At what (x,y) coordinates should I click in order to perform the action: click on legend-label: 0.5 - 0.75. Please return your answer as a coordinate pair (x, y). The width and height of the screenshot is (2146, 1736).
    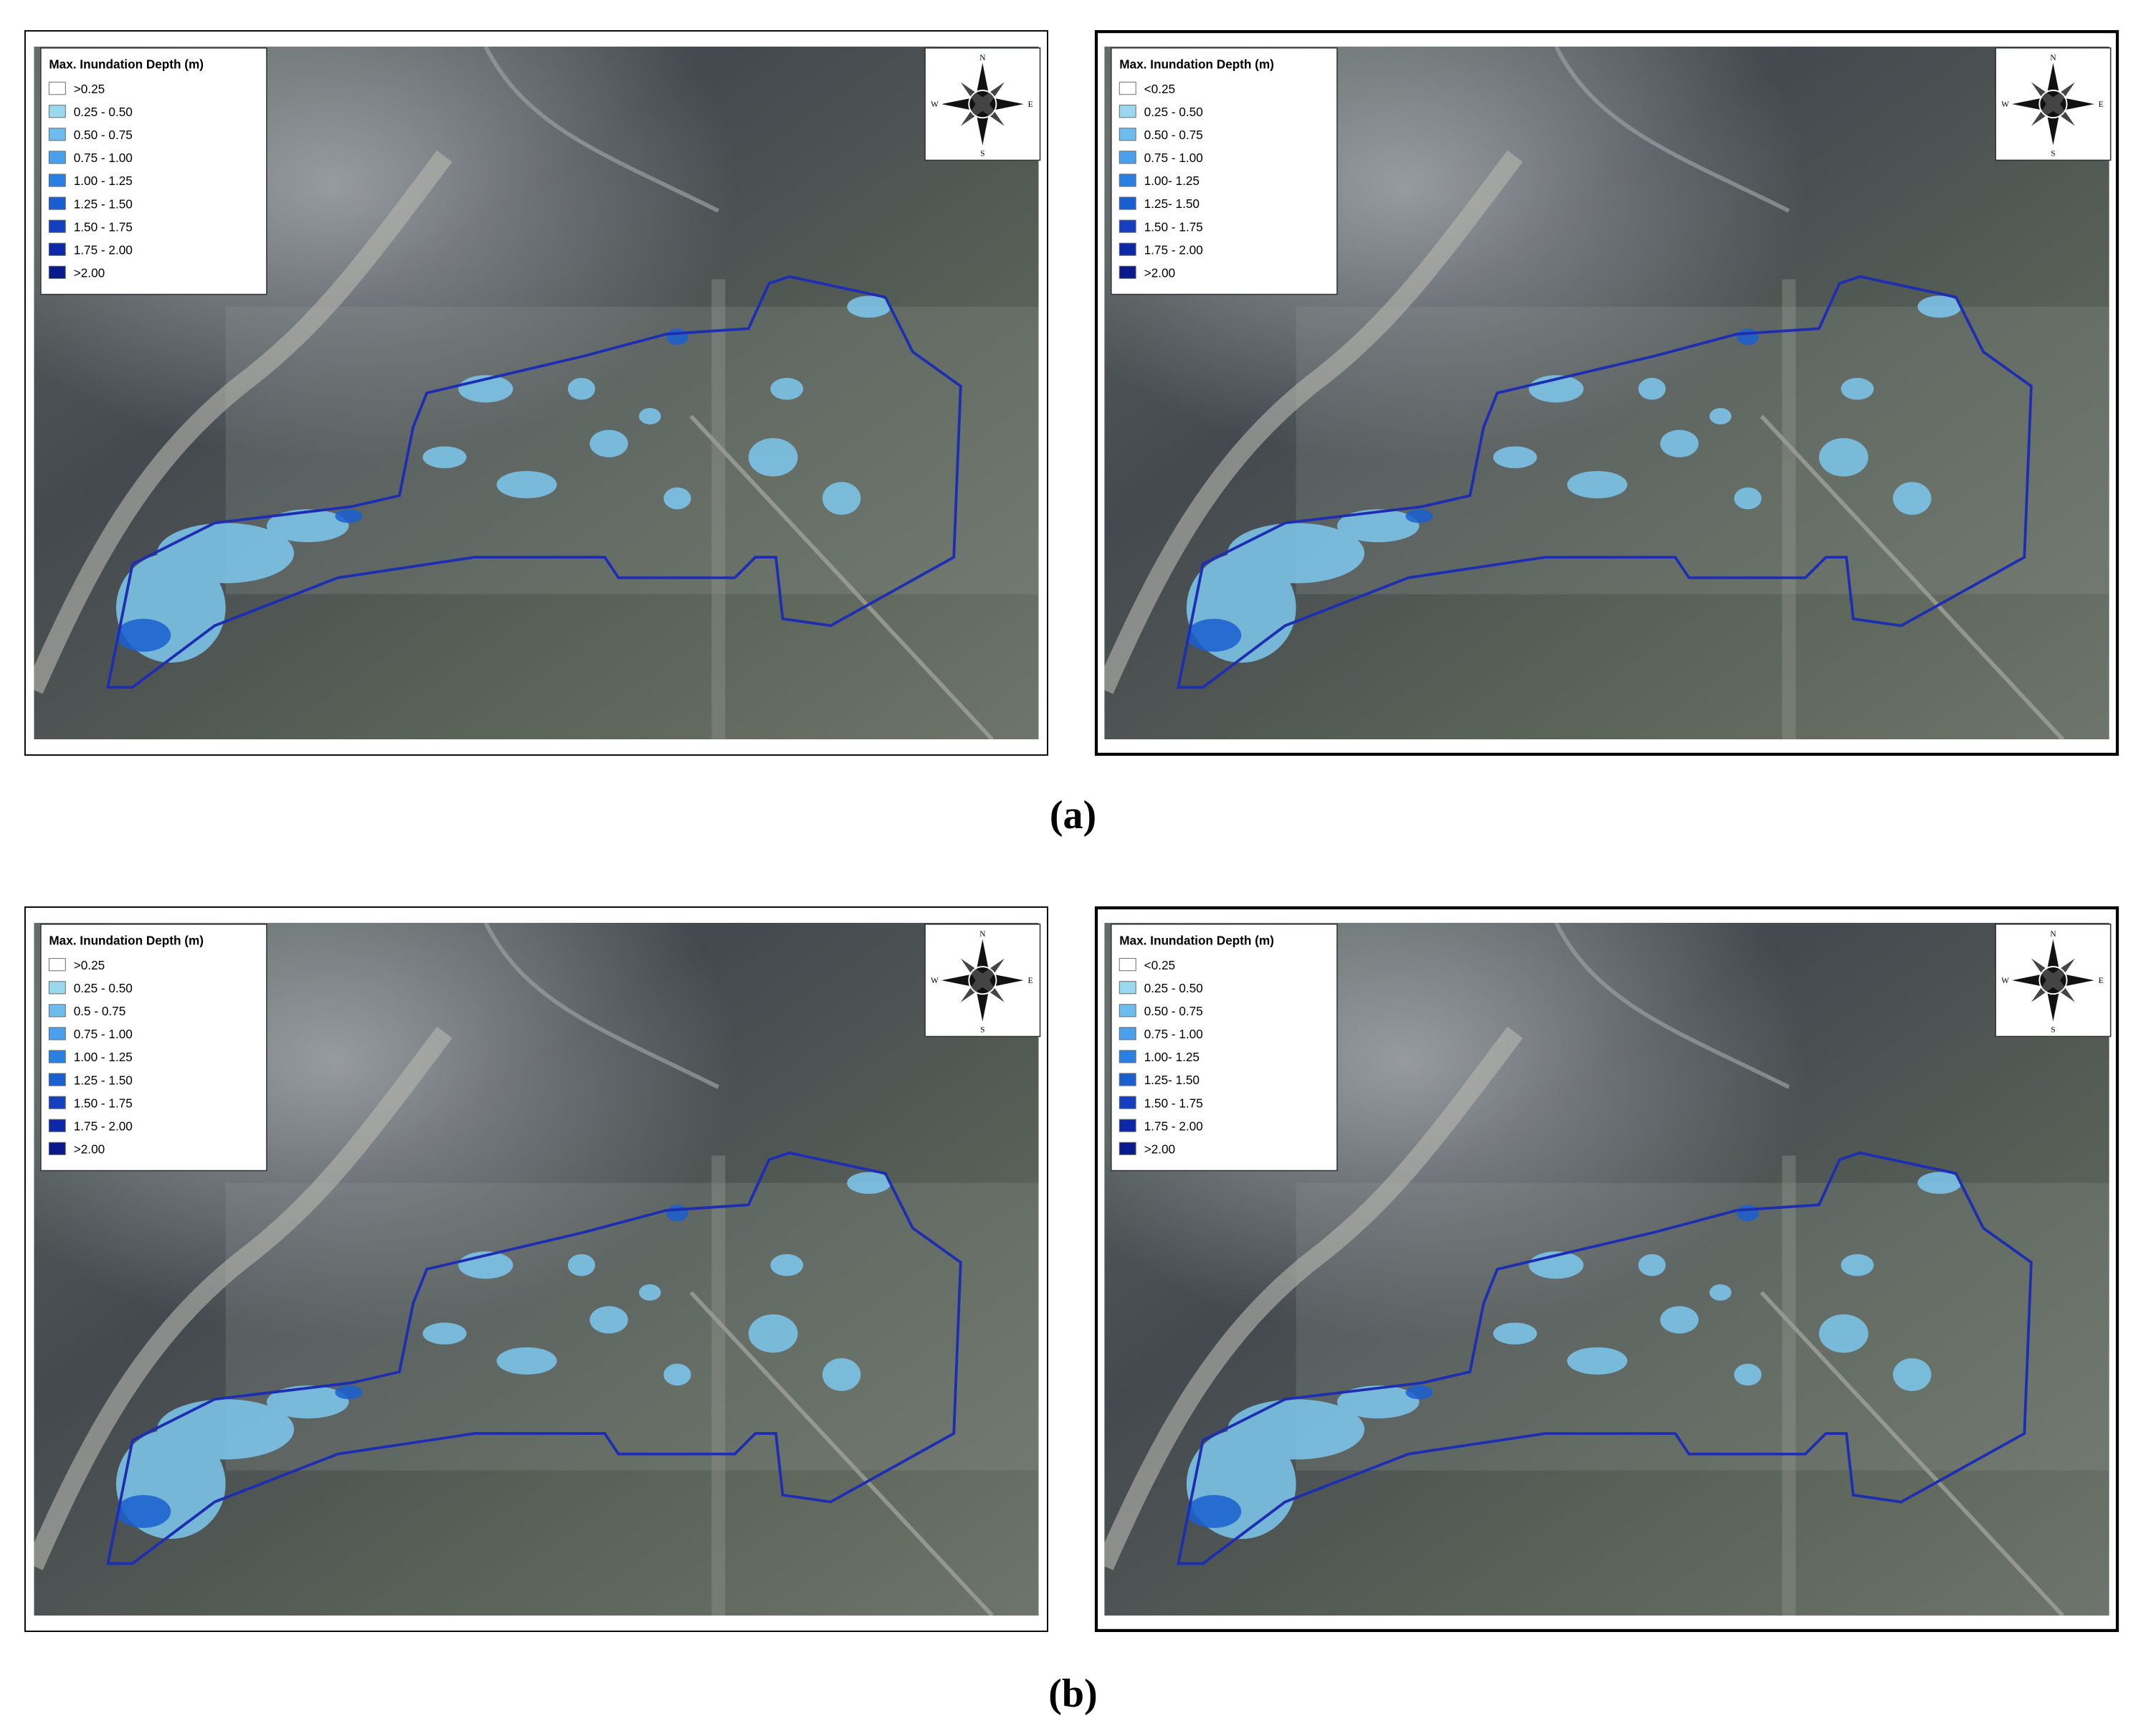
    Looking at the image, I should click on (100, 1011).